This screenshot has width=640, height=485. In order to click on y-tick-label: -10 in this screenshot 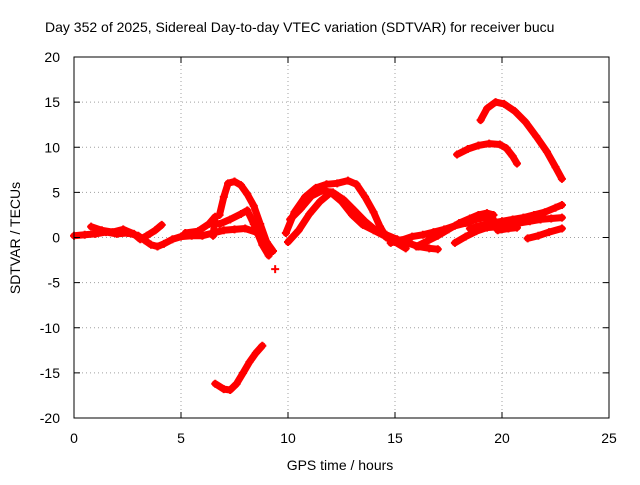, I will do `click(50, 328)`.